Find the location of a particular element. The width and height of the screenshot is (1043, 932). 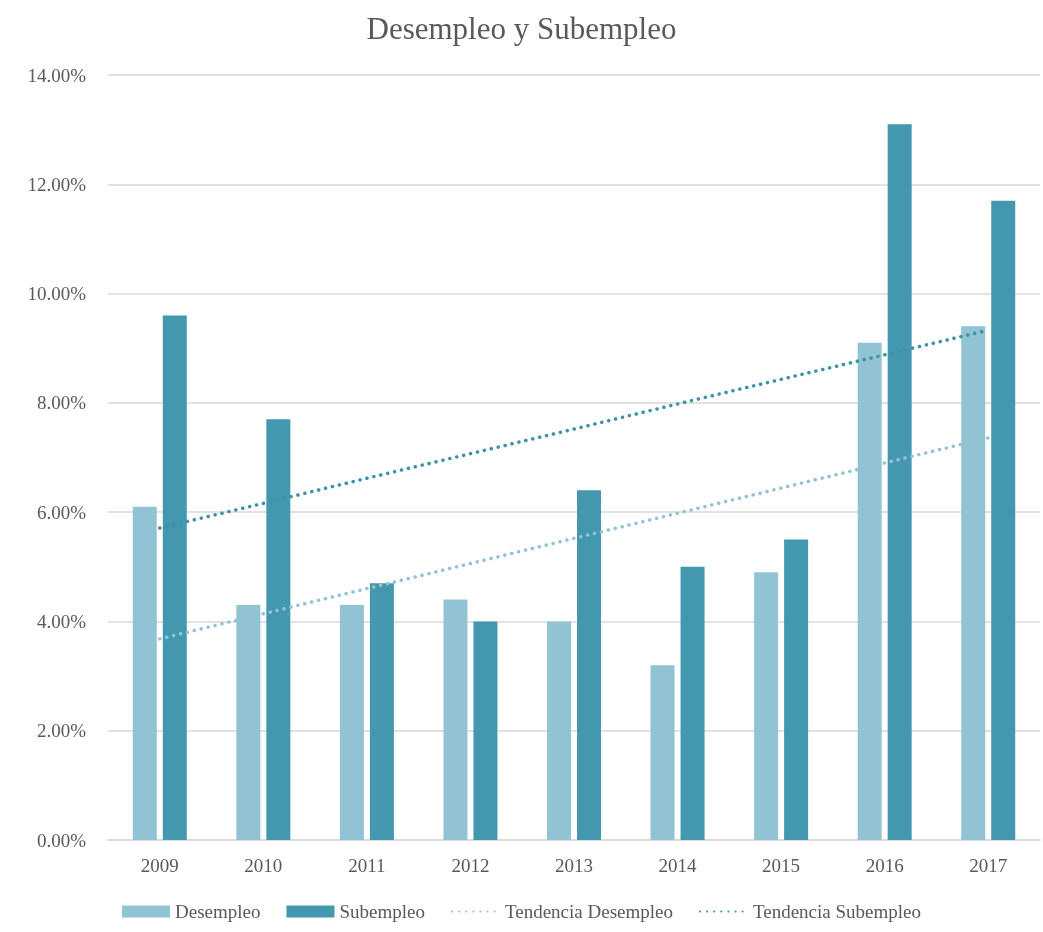

x-tick-label: 2014 is located at coordinates (678, 865).